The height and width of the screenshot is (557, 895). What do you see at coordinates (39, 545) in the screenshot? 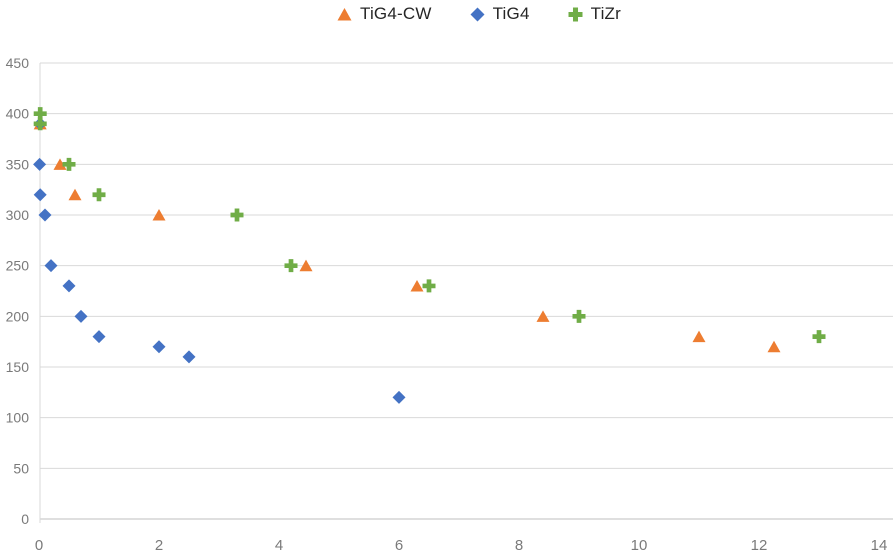
I see `x-tick-label: 0` at bounding box center [39, 545].